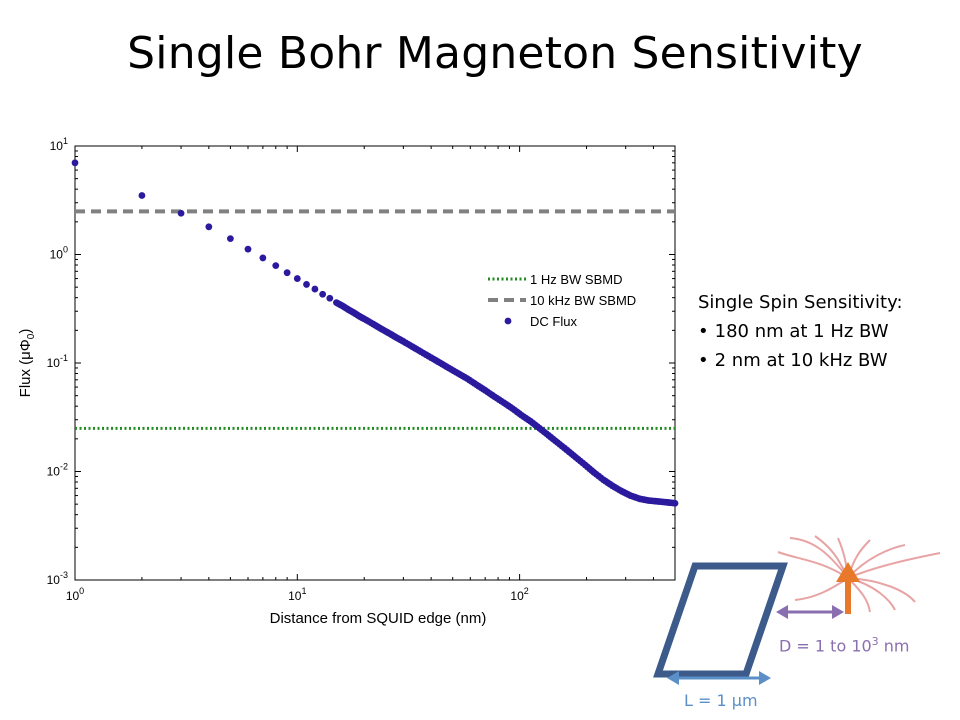 The image size is (960, 720). I want to click on x-axis-label: Distance from SQUID edge (nm), so click(378, 618).